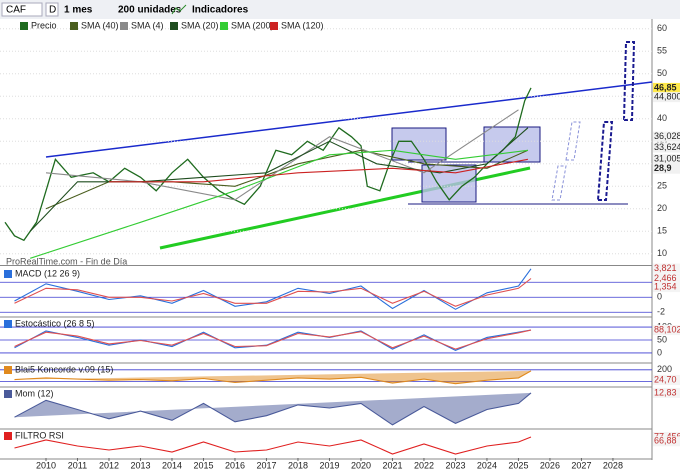 The width and height of the screenshot is (680, 472). What do you see at coordinates (140, 465) in the screenshot?
I see `x-tick-label: 2013` at bounding box center [140, 465].